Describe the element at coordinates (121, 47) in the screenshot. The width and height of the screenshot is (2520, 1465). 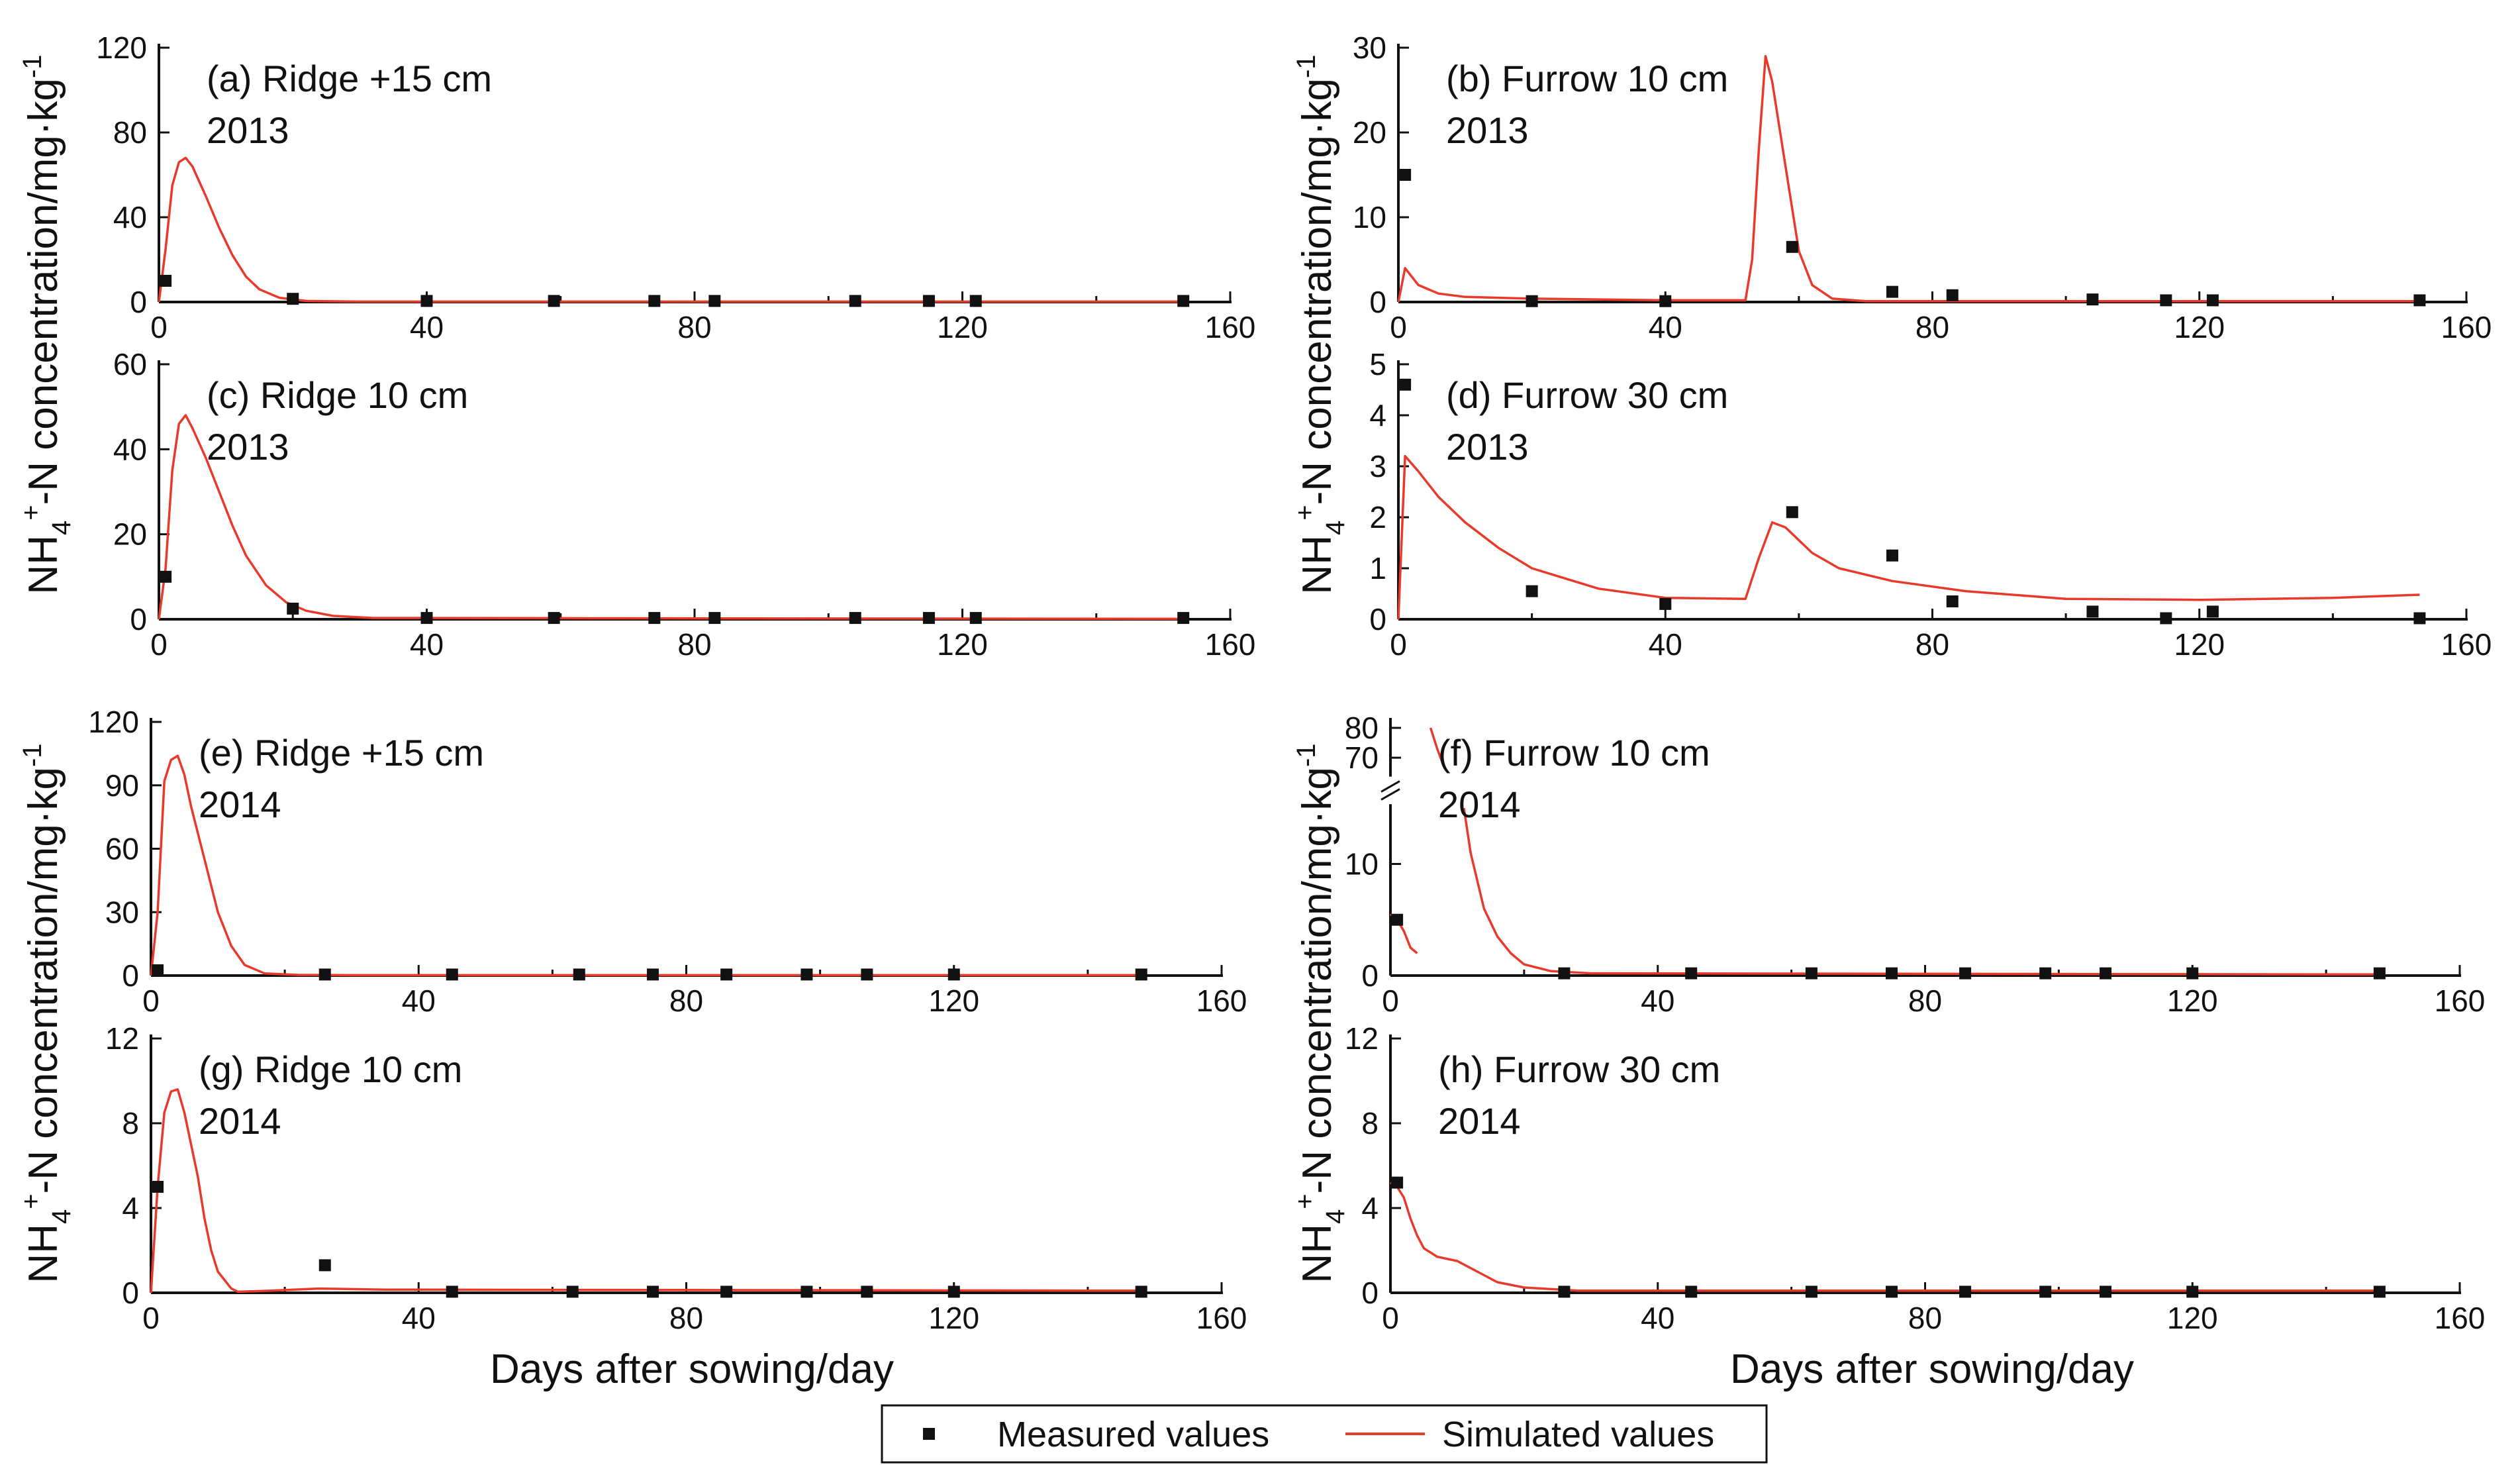
I see `y-tick-label: 120` at that location.